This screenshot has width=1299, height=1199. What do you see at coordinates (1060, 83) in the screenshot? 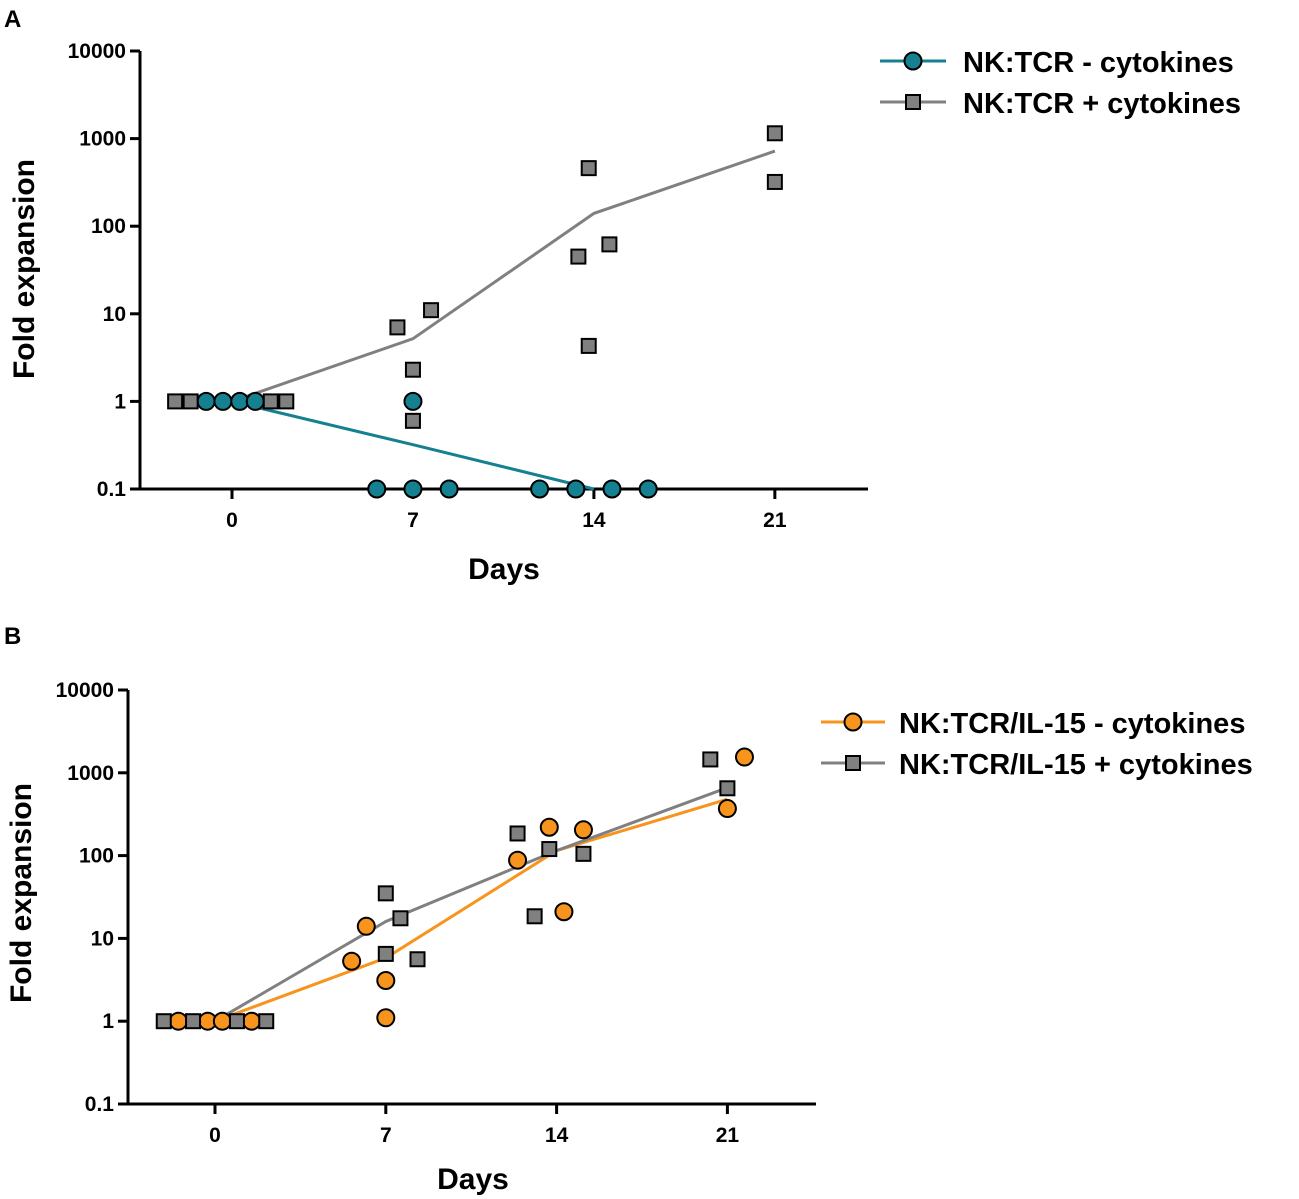
I see `legend: NK:TCR - cytokines NK:TCR + cytokines` at bounding box center [1060, 83].